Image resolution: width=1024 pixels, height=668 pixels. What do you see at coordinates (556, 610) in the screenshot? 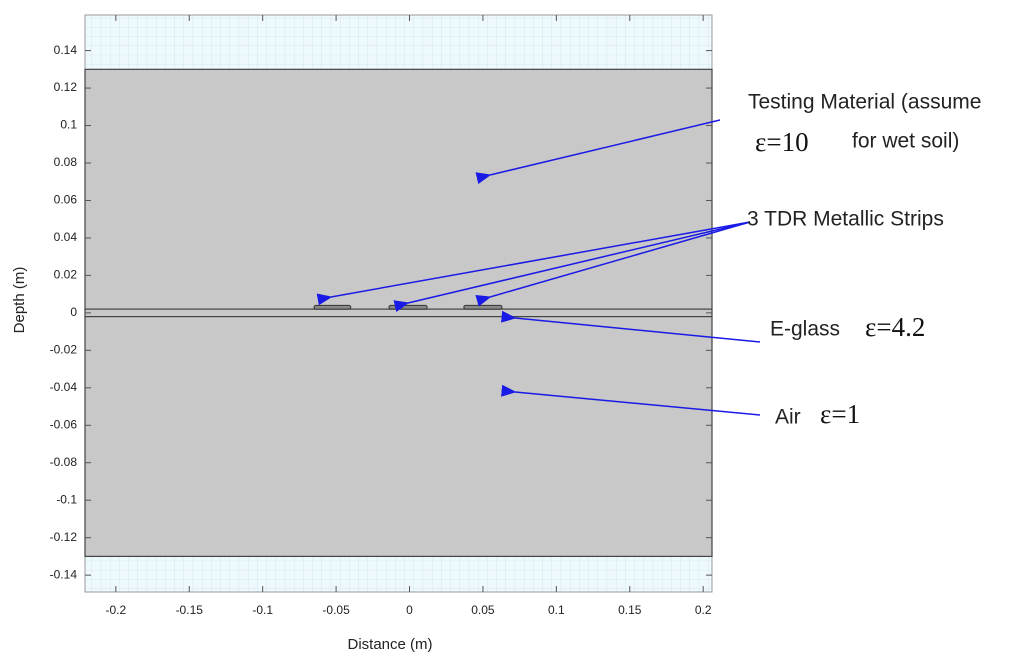
I see `x-tick-label: 0.1` at bounding box center [556, 610].